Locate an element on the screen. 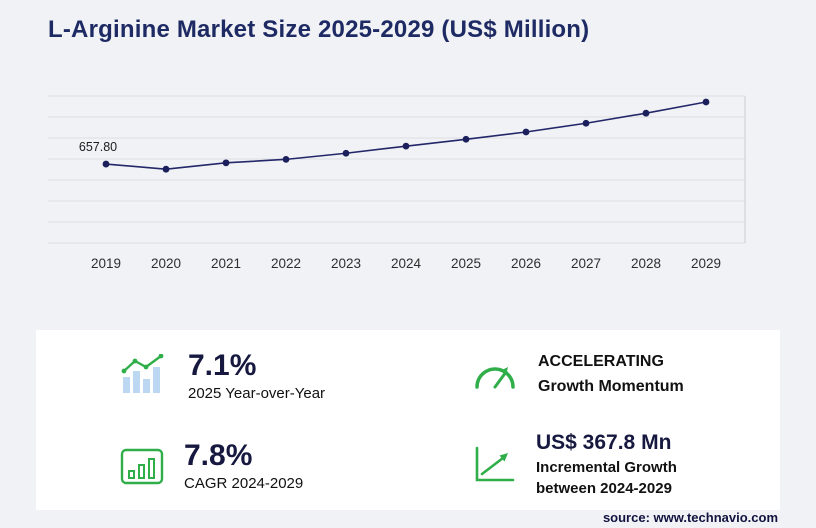 Image resolution: width=816 pixels, height=528 pixels. svg-text: 2025 is located at coordinates (466, 263).